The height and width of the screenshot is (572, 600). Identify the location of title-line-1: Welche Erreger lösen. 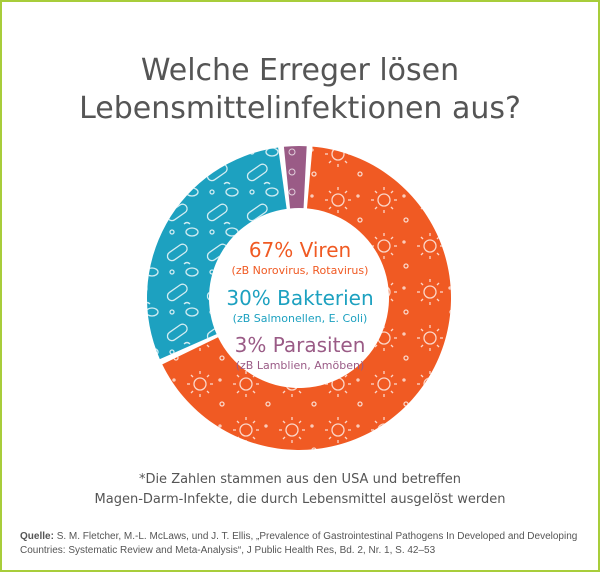
(300, 70).